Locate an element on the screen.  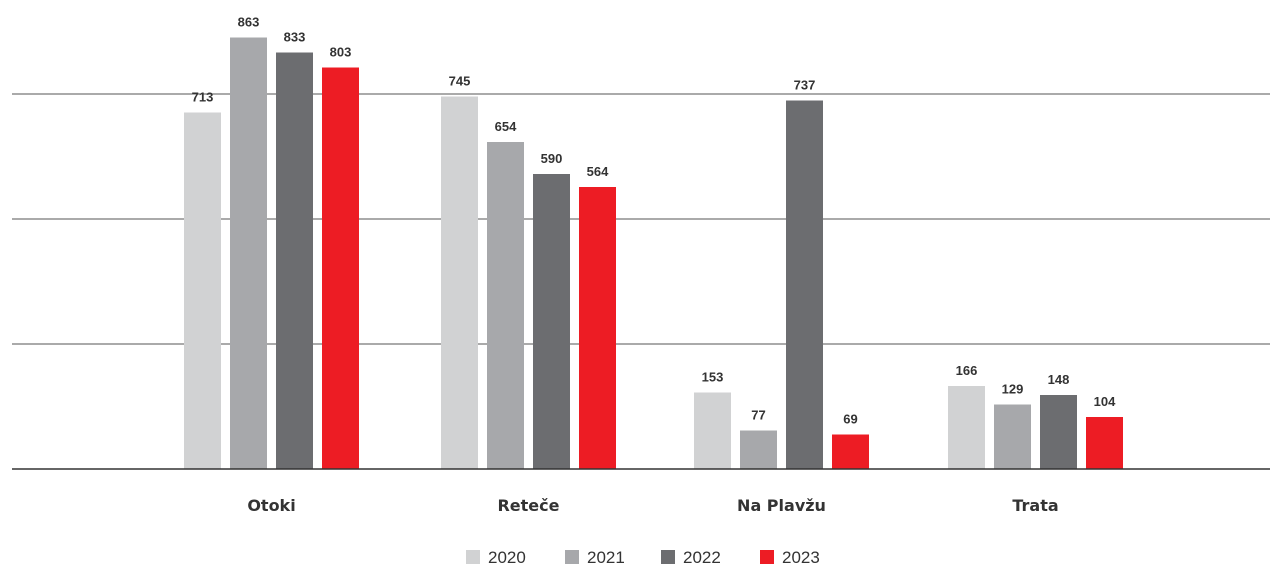
legend-label: 2023 is located at coordinates (801, 557).